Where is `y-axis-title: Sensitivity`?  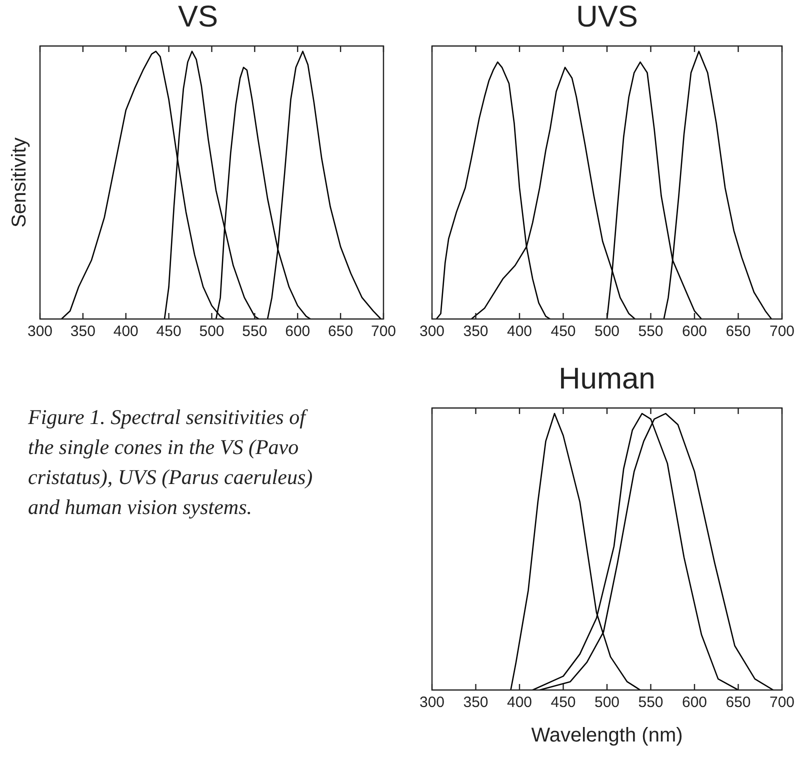
y-axis-title: Sensitivity is located at coordinates (19, 182).